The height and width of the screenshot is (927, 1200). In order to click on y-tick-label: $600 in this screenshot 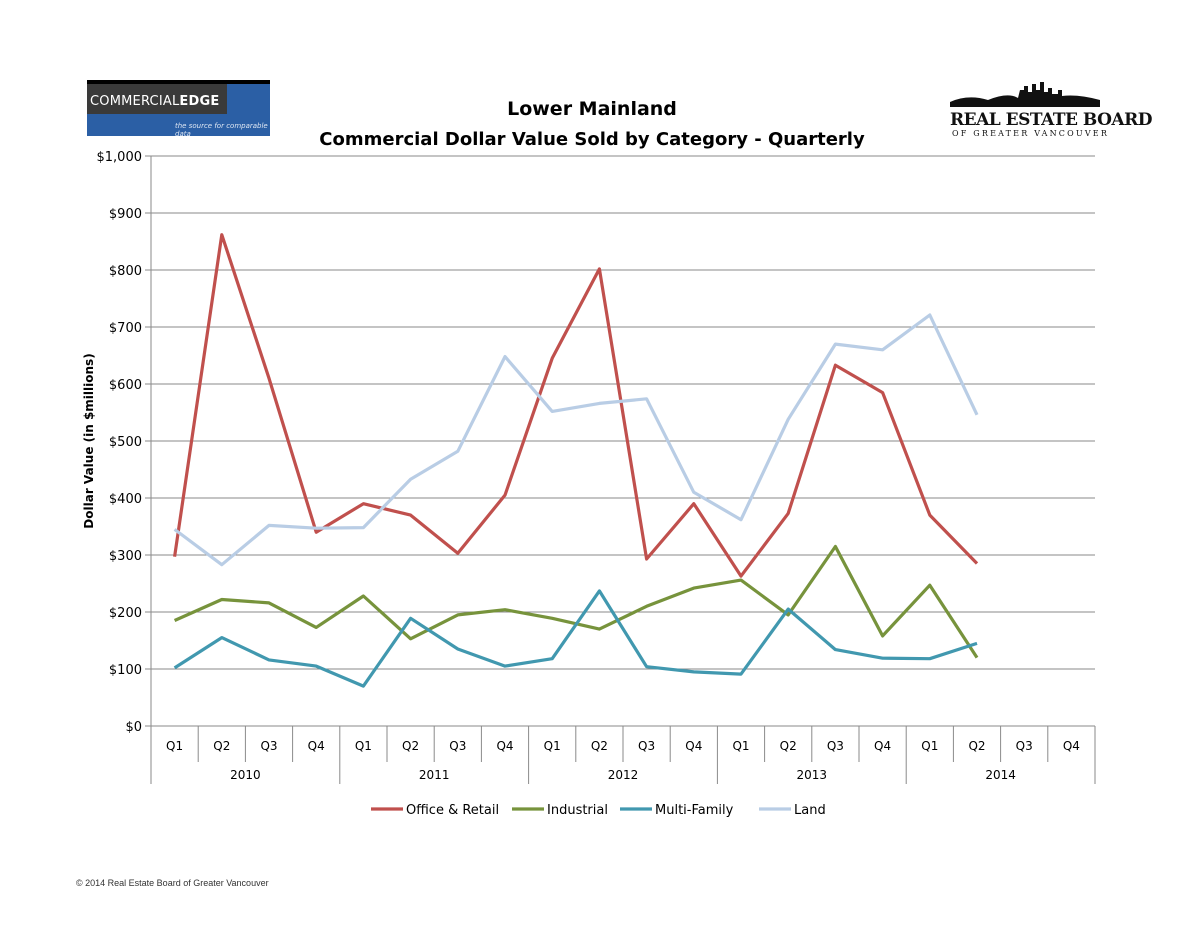, I will do `click(125, 385)`.